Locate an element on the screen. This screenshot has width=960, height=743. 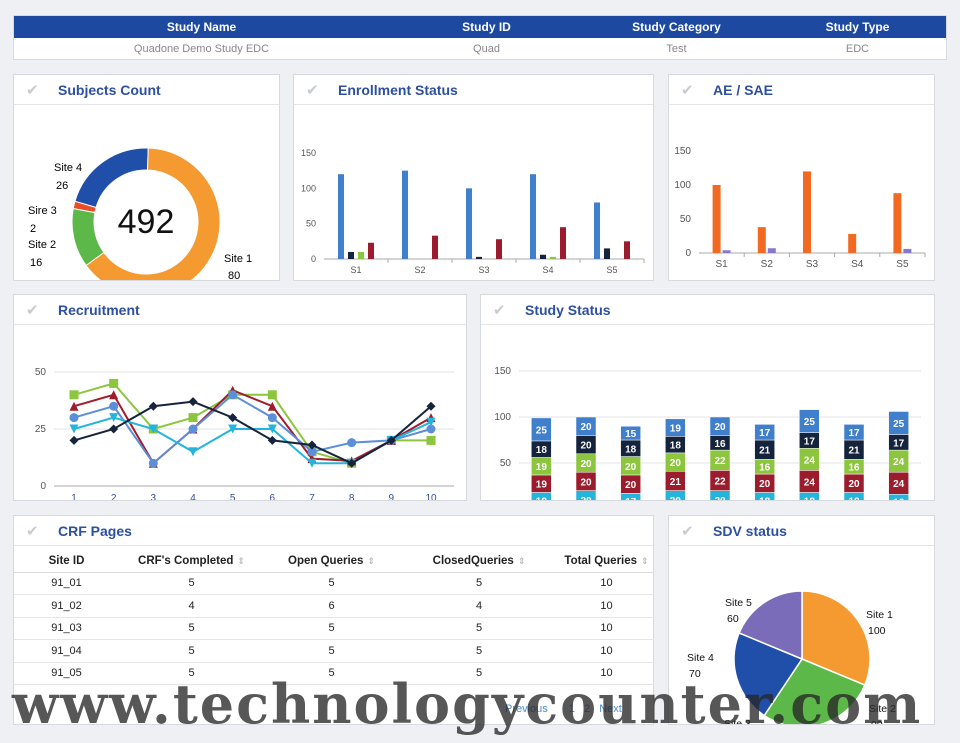
subjects-total: 492 is located at coordinates (146, 222).